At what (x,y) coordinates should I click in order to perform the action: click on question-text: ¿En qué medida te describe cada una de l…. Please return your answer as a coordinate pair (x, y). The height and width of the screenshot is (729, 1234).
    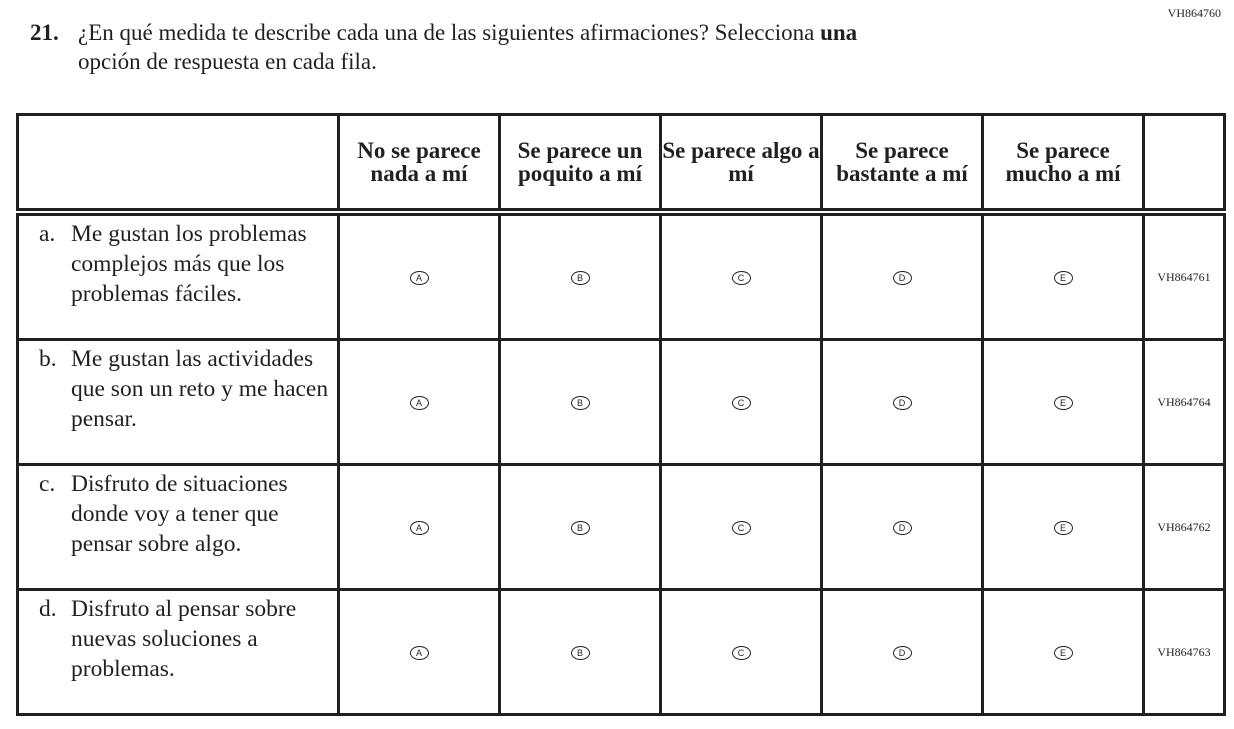
    Looking at the image, I should click on (449, 32).